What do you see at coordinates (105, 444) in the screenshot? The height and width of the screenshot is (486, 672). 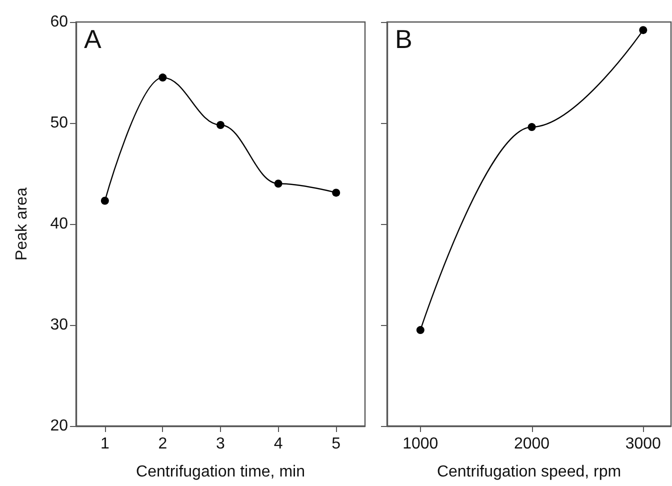 I see `x-tick-label: 1` at bounding box center [105, 444].